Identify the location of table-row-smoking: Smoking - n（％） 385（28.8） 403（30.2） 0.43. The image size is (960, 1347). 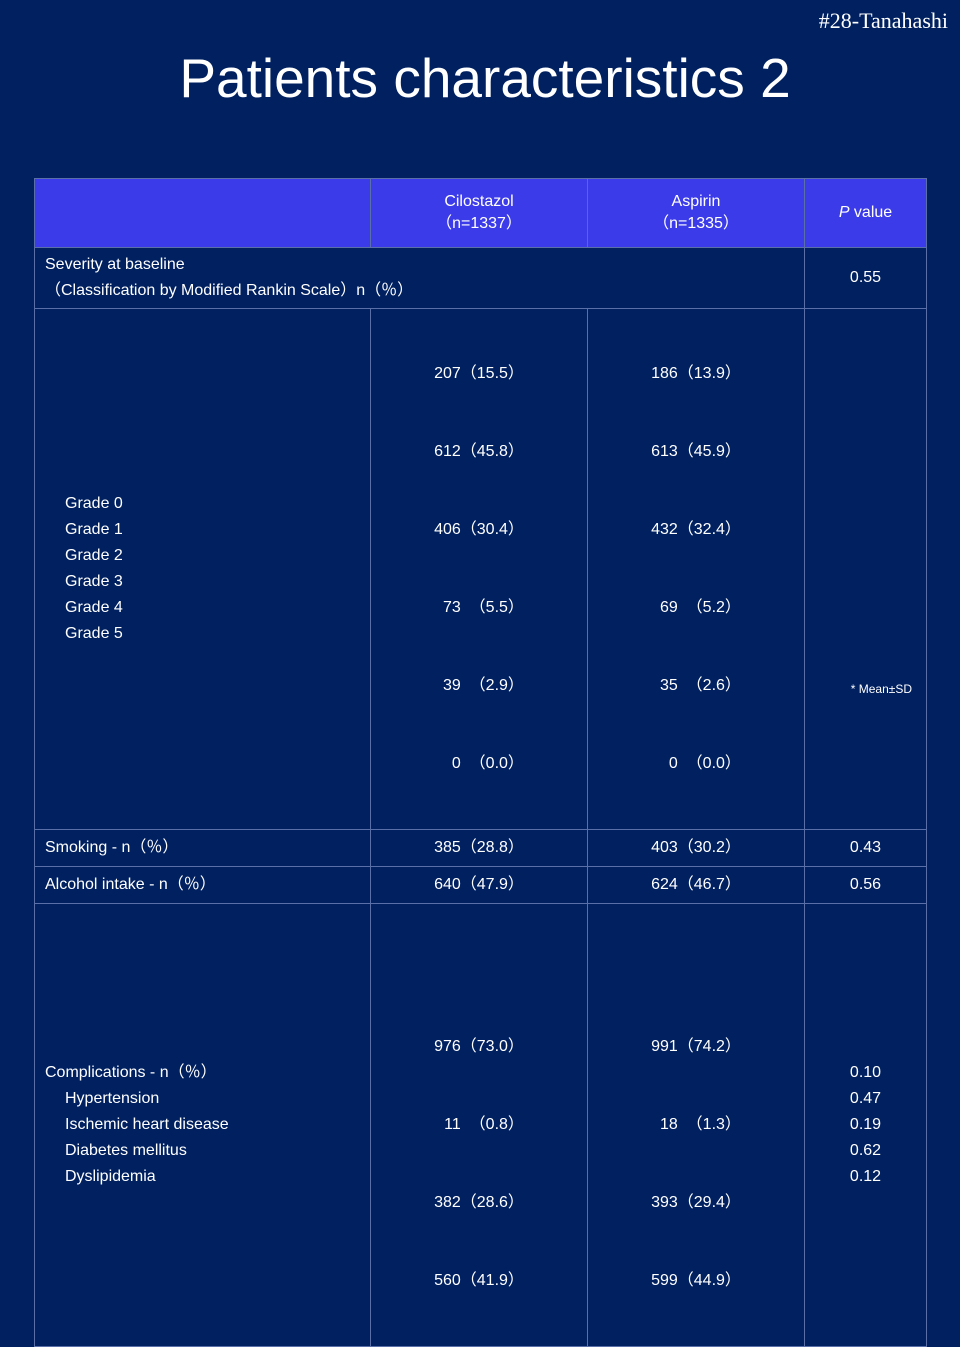
(480, 848).